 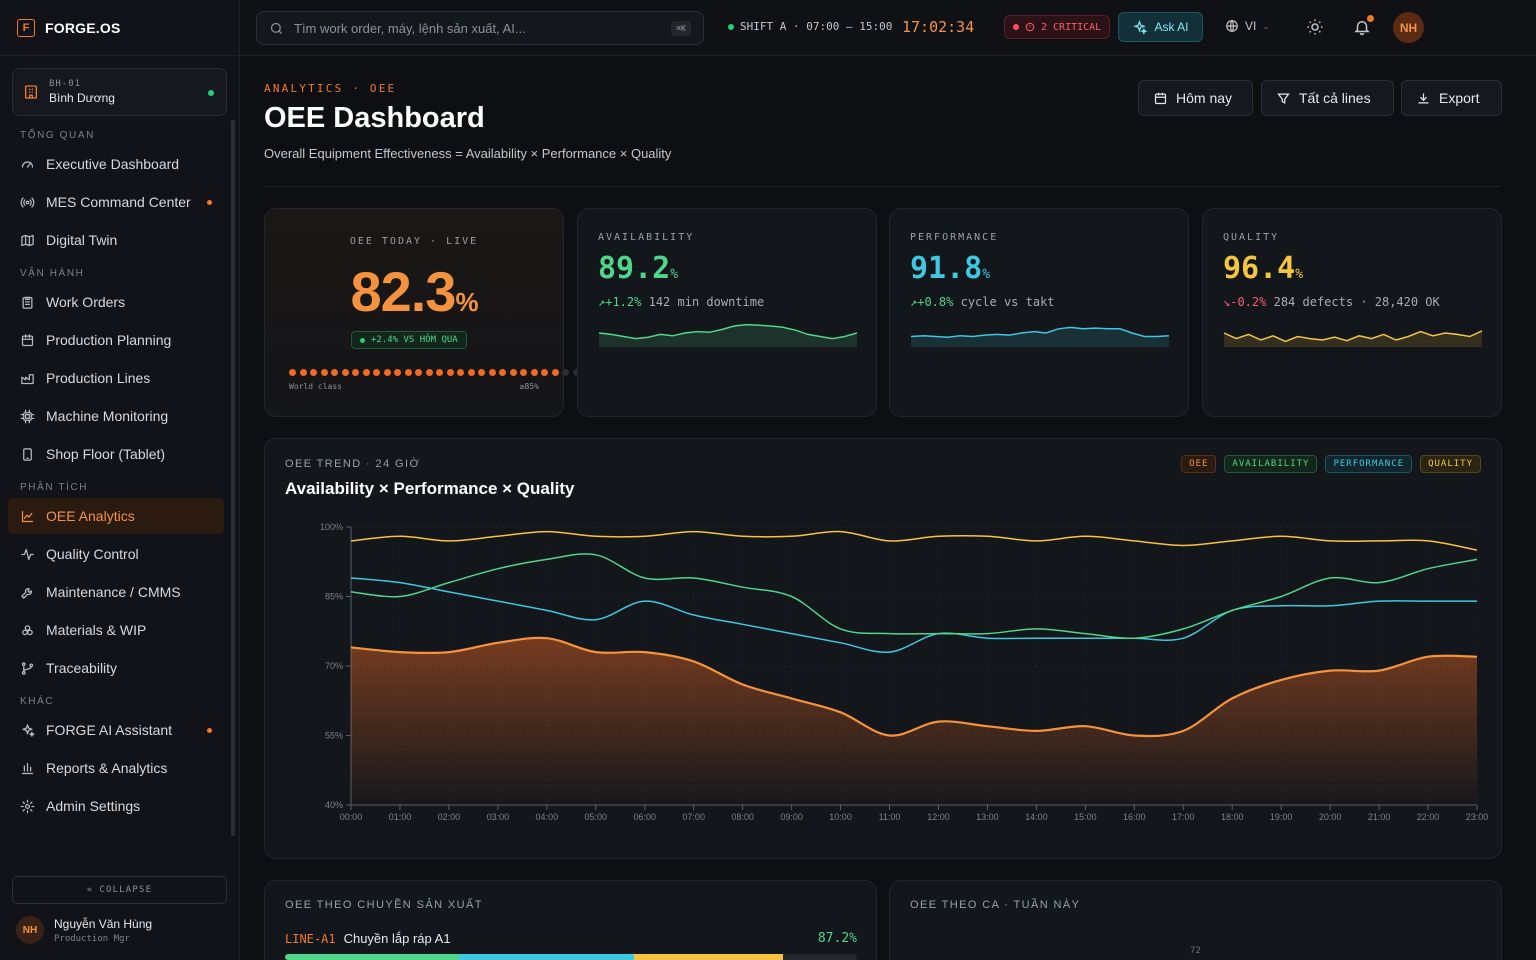 I want to click on brand: F FORGE.OS, so click(x=119, y=28).